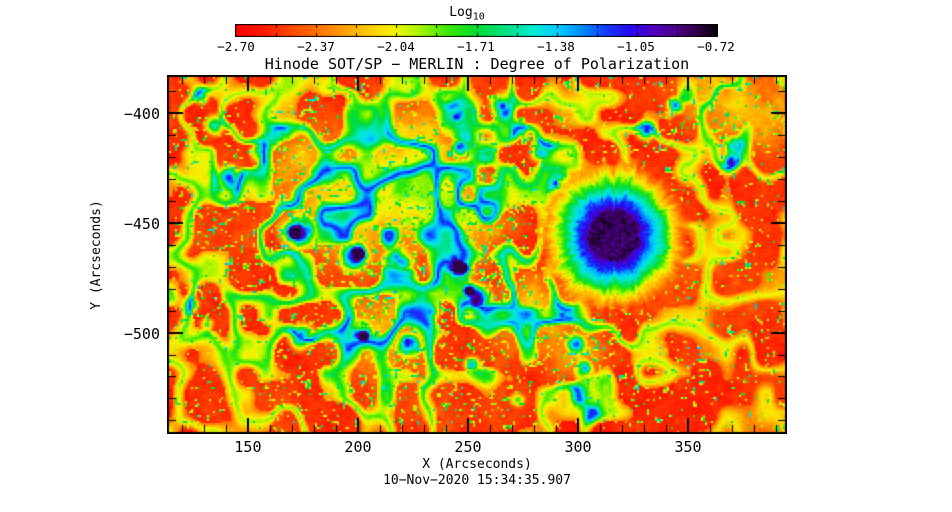  Describe the element at coordinates (716, 46) in the screenshot. I see `colorbar-tick-label: −0.72` at that location.